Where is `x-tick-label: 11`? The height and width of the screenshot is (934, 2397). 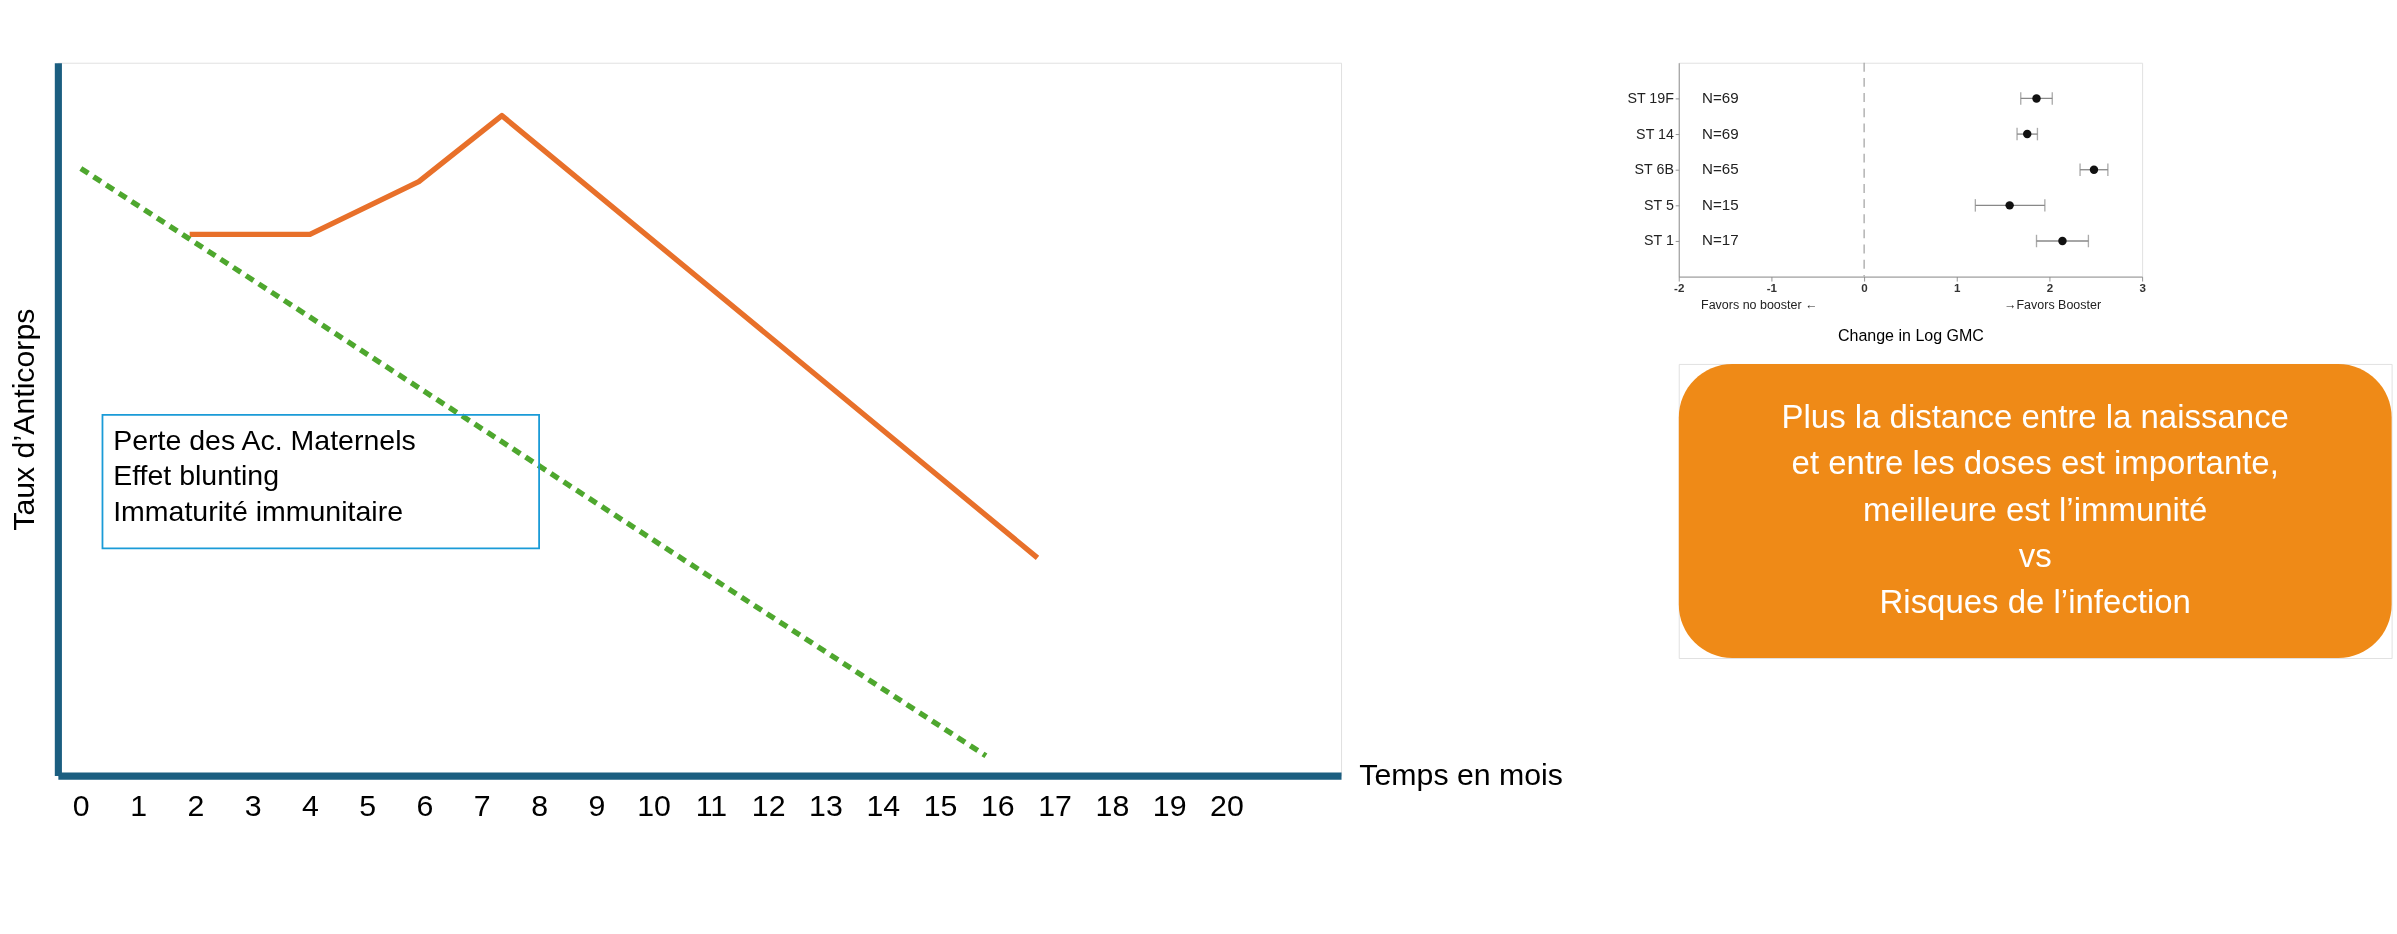
x-tick-label: 11 is located at coordinates (711, 806).